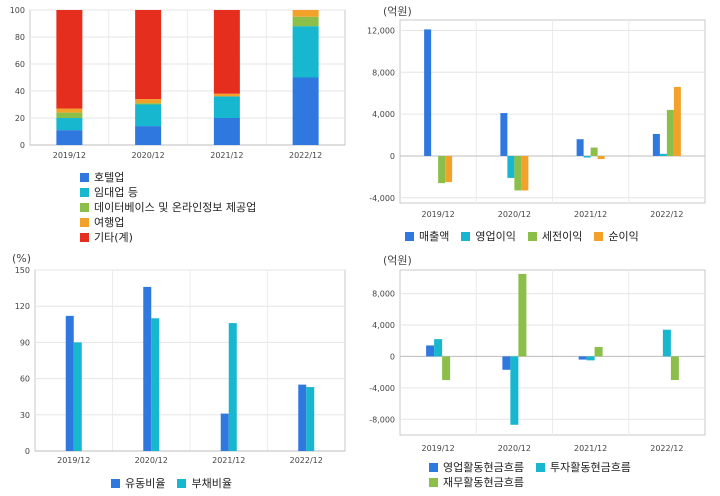 The width and height of the screenshot is (720, 496). I want to click on legend-label: 순이익, so click(623, 236).